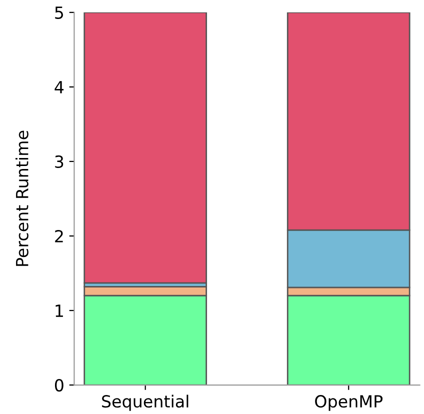 This screenshot has height=414, width=424. I want to click on y-tick-label: 3, so click(59, 161).